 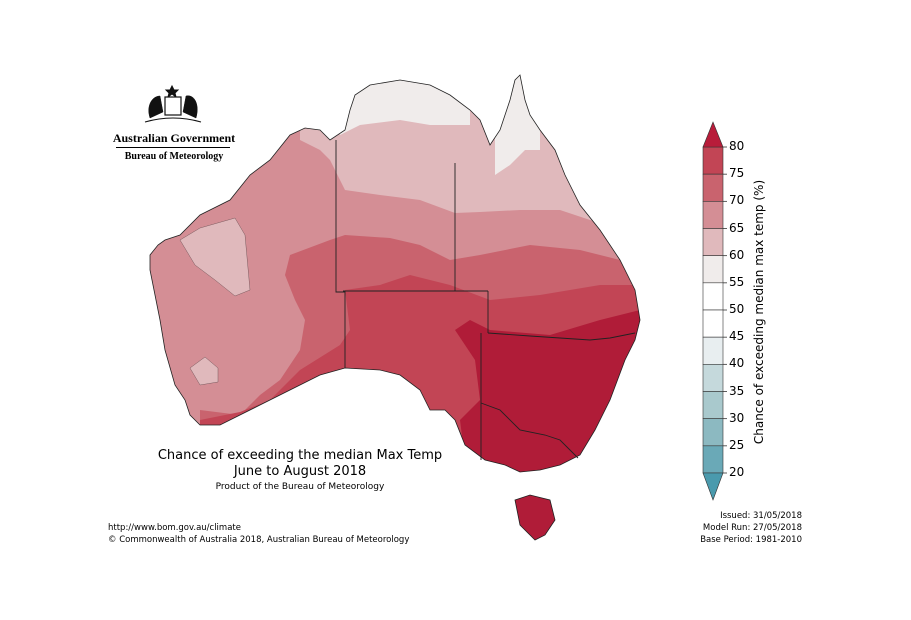 I want to click on colorbar-label: Chance of exceeding median max temp (%), so click(x=759, y=312).